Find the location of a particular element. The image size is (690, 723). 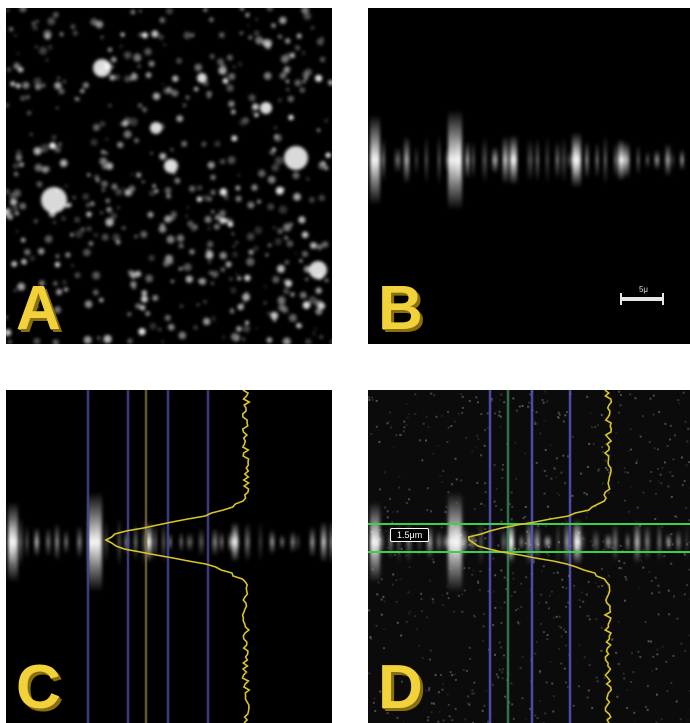

bright-streak is located at coordinates (455, 160).